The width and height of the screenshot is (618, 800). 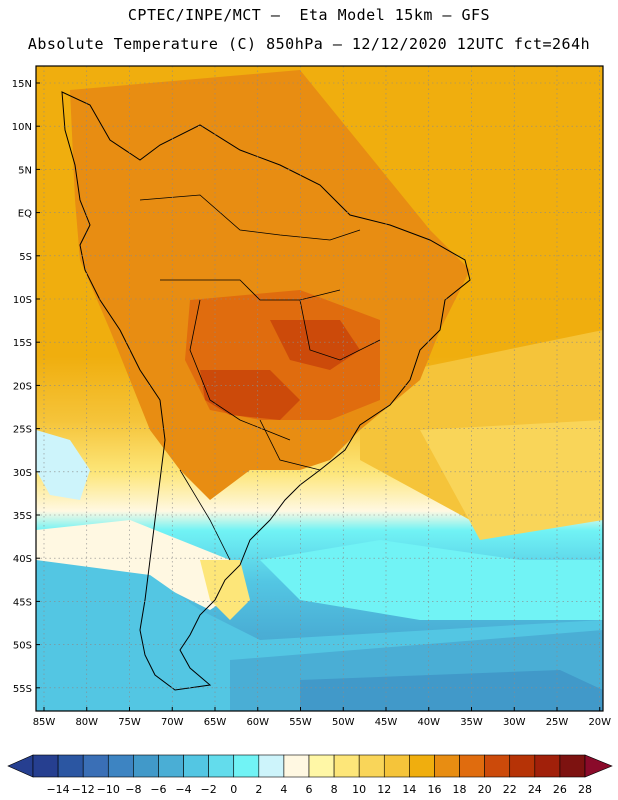 I want to click on latitude-label: 25S, so click(x=22, y=430).